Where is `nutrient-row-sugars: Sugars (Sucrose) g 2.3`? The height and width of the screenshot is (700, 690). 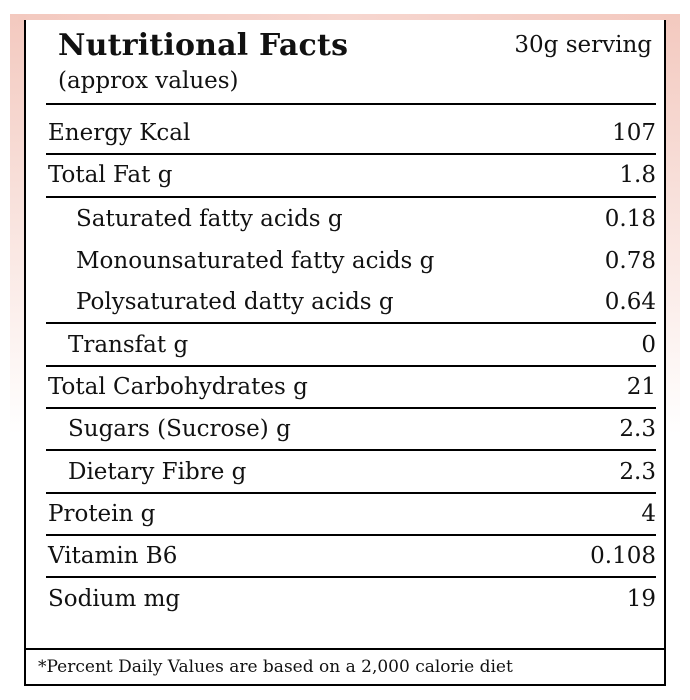
nutrient-row-sugars: Sugars (Sucrose) g 2.3 is located at coordinates (351, 430).